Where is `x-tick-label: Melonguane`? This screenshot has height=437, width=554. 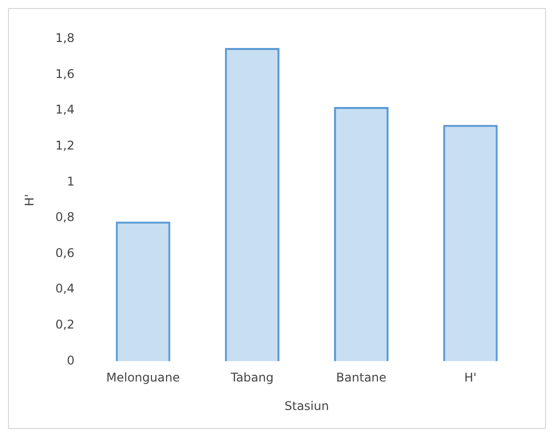
x-tick-label: Melonguane is located at coordinates (143, 377).